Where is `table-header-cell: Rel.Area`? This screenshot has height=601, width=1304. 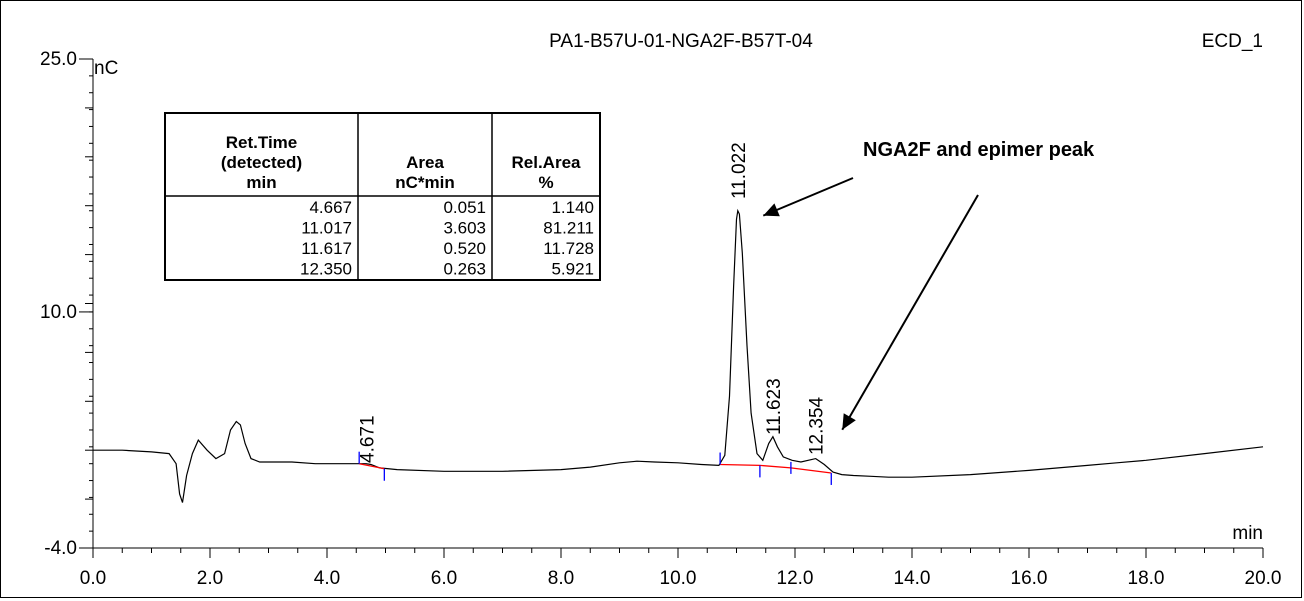 table-header-cell: Rel.Area is located at coordinates (547, 162).